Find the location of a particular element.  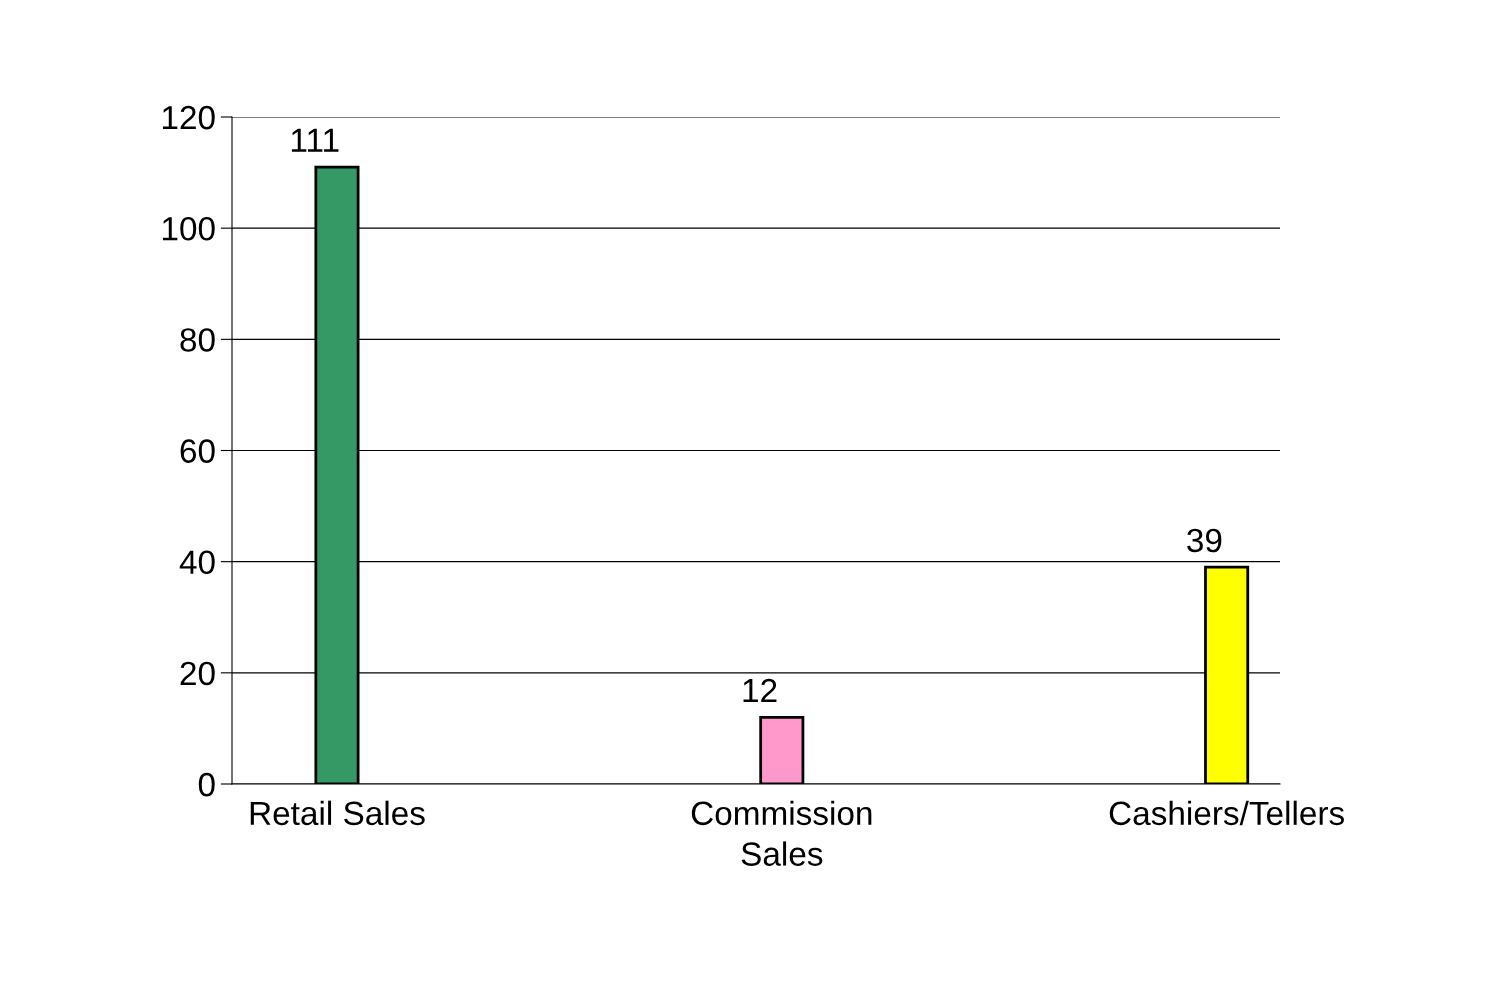

y-tick-label: 60 is located at coordinates (197, 451).